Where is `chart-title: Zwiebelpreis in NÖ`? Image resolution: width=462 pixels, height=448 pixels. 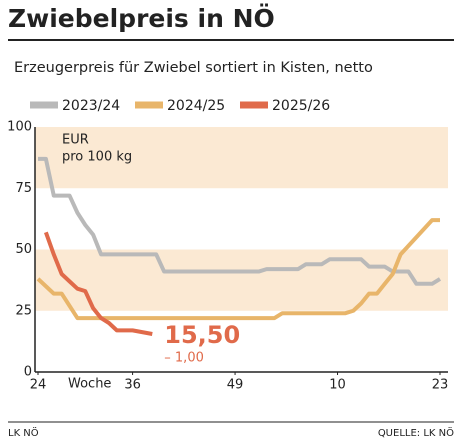
chart-title: Zwiebelpreis in NÖ is located at coordinates (141, 18).